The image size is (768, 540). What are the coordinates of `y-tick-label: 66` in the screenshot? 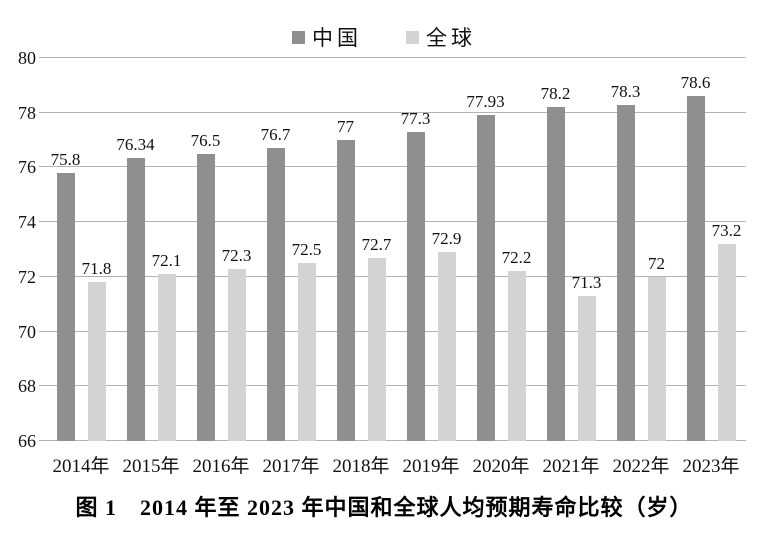 It's located at (27, 441).